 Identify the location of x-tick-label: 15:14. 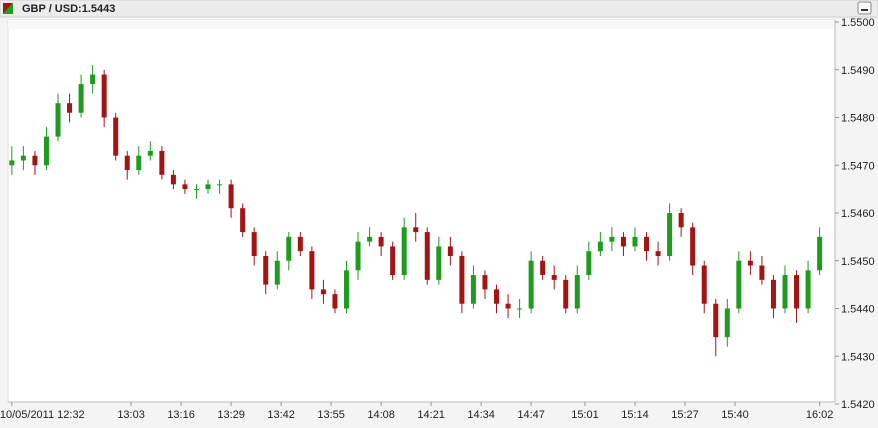
(635, 415).